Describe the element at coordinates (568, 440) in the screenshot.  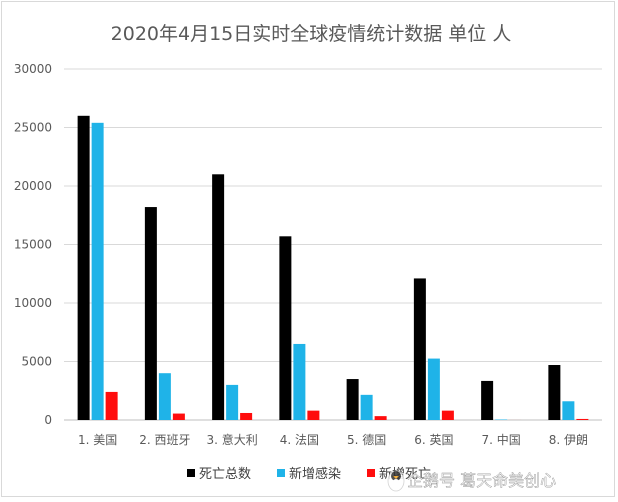
I see `x-tick-label: 8. 伊朗` at that location.